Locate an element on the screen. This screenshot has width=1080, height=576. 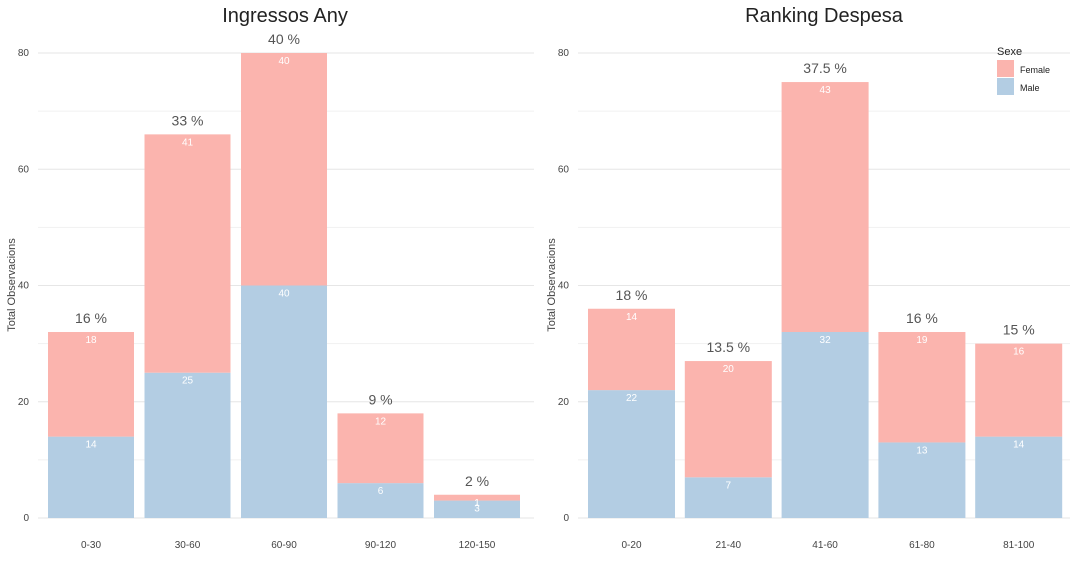
x-tick-label: 81-100 is located at coordinates (1019, 545).